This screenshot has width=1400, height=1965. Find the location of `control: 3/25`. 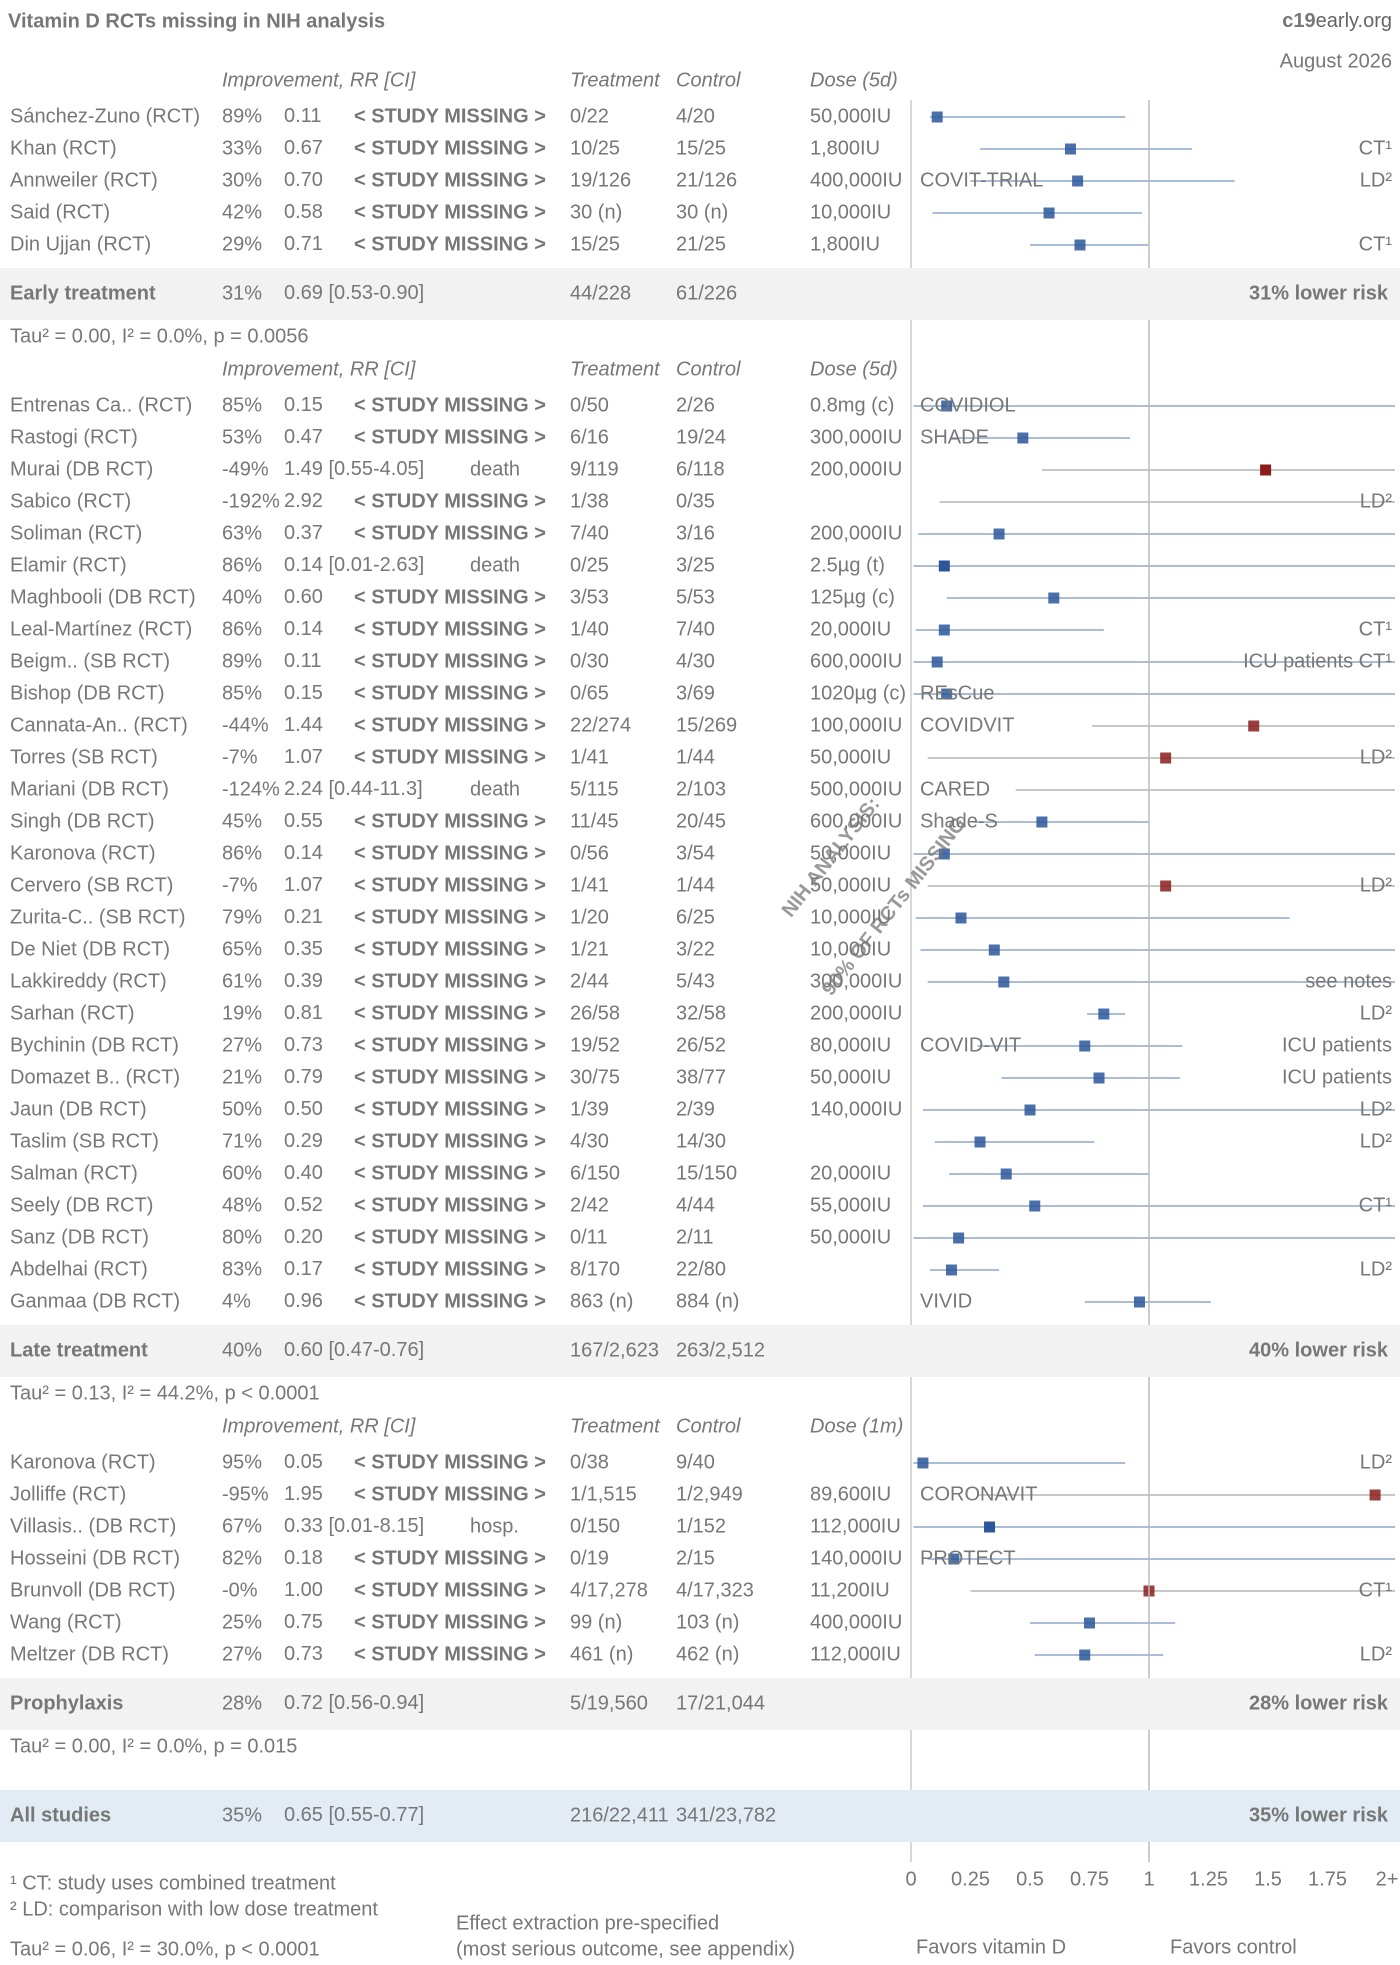

control: 3/25 is located at coordinates (695, 565).